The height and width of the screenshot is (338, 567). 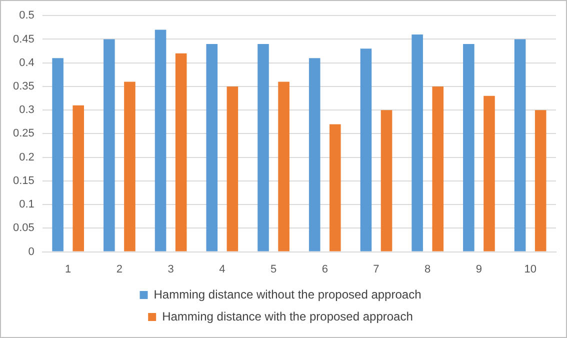 I want to click on legend-label: Hamming distance without the proposed approach, so click(x=288, y=294).